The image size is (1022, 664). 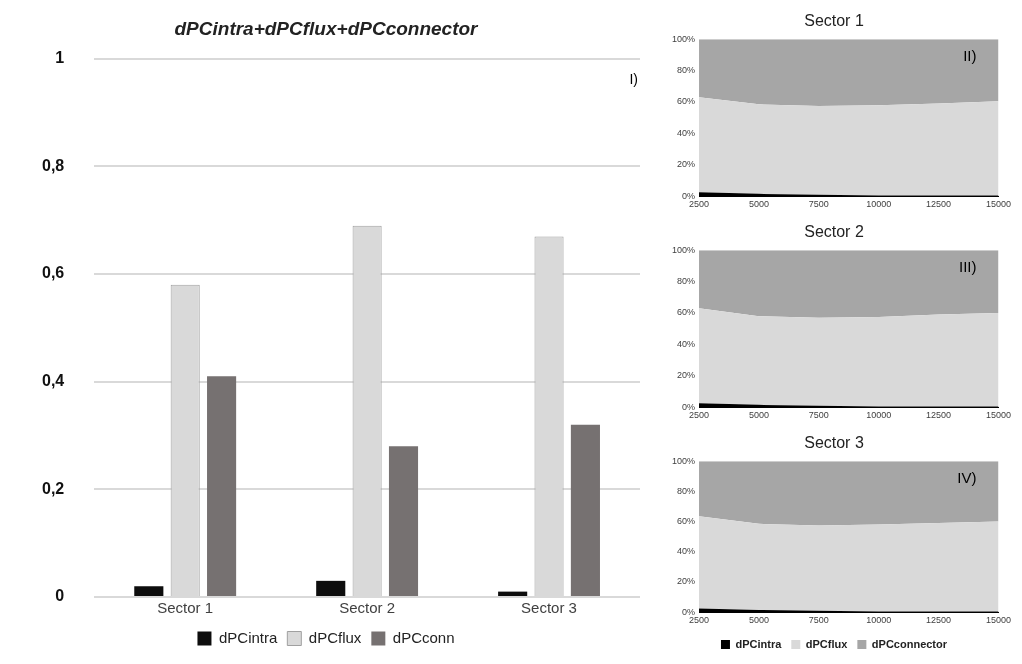 What do you see at coordinates (185, 608) in the screenshot?
I see `x-tick-label: Sector 1` at bounding box center [185, 608].